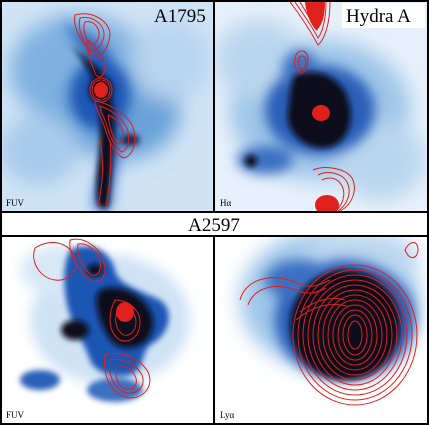 Image resolution: width=429 pixels, height=425 pixels. I want to click on hydra-title-box, so click(383, 15).